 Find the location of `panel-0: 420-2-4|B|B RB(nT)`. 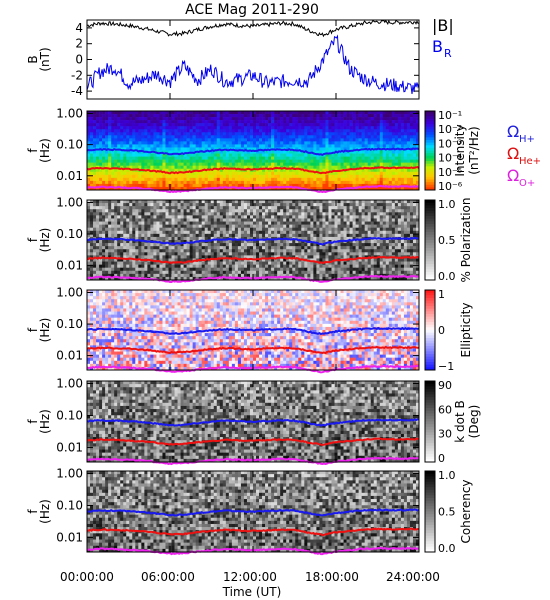

panel-0: 420-2-4|B|B RB(nT) is located at coordinates (240, 58).